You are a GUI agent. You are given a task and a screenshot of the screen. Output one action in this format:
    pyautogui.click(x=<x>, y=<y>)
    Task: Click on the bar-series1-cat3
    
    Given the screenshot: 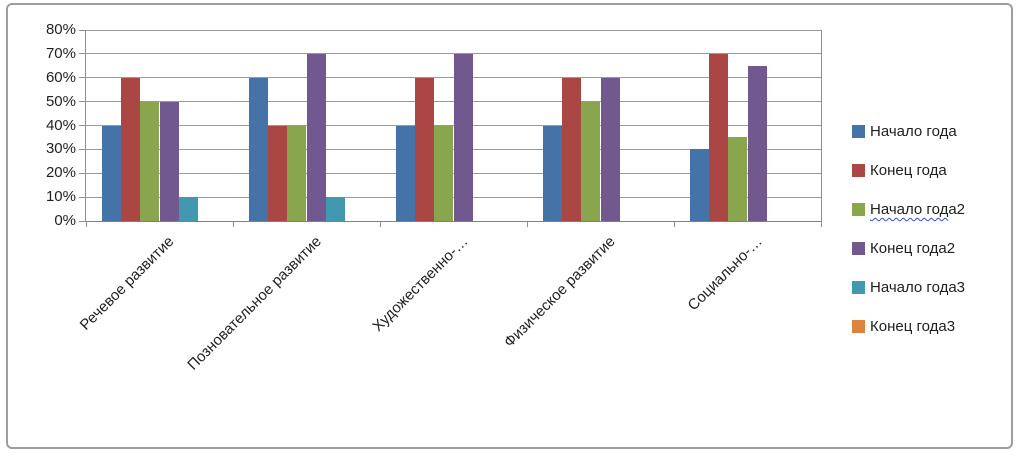 What is the action you would take?
    pyautogui.click(x=405, y=173)
    